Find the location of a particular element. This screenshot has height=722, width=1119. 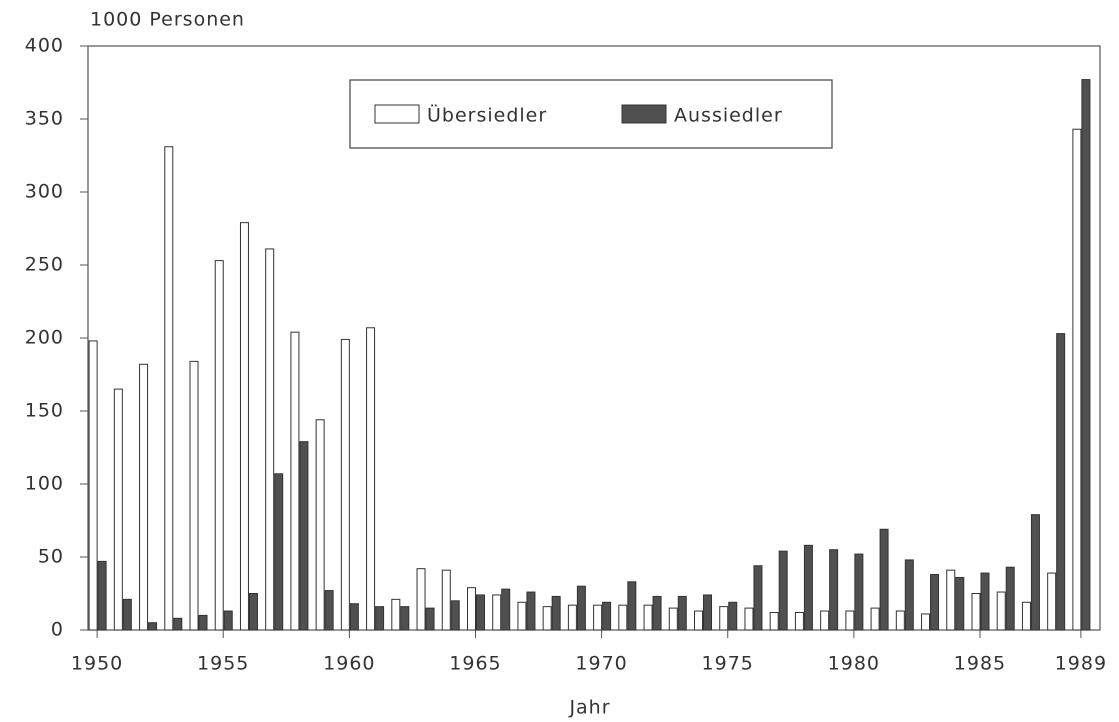

x-tick-label: 1989 is located at coordinates (1081, 664).